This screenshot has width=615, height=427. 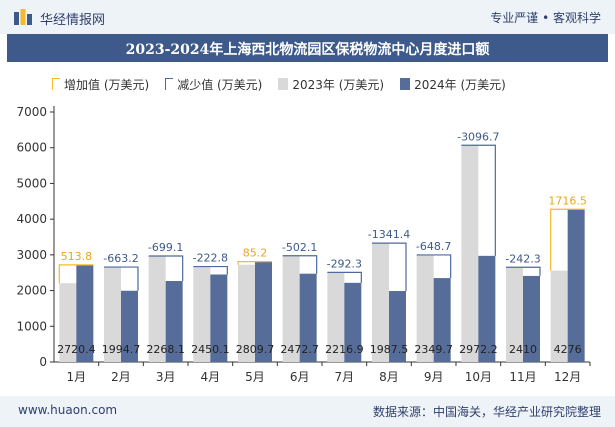 I want to click on x-tick-label: 10月, so click(x=478, y=377).